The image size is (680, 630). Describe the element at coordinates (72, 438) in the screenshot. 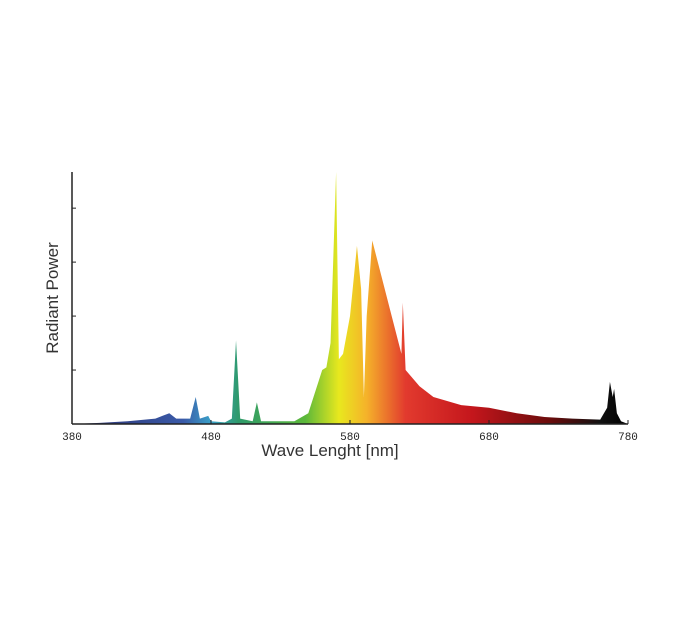

I see `x-tick-label: 380` at that location.